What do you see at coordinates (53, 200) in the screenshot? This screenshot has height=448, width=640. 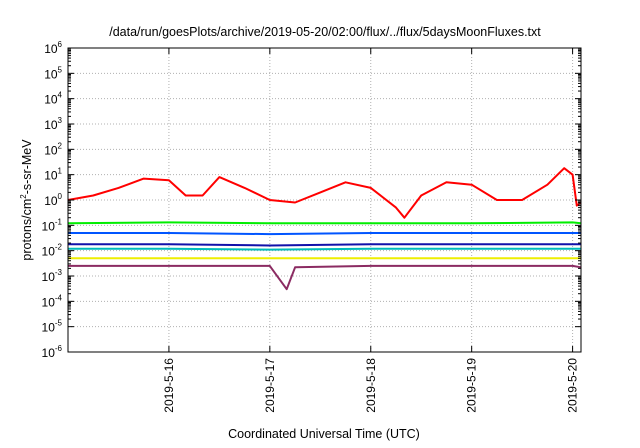 I see `y-tick-label: 10⁰` at bounding box center [53, 200].